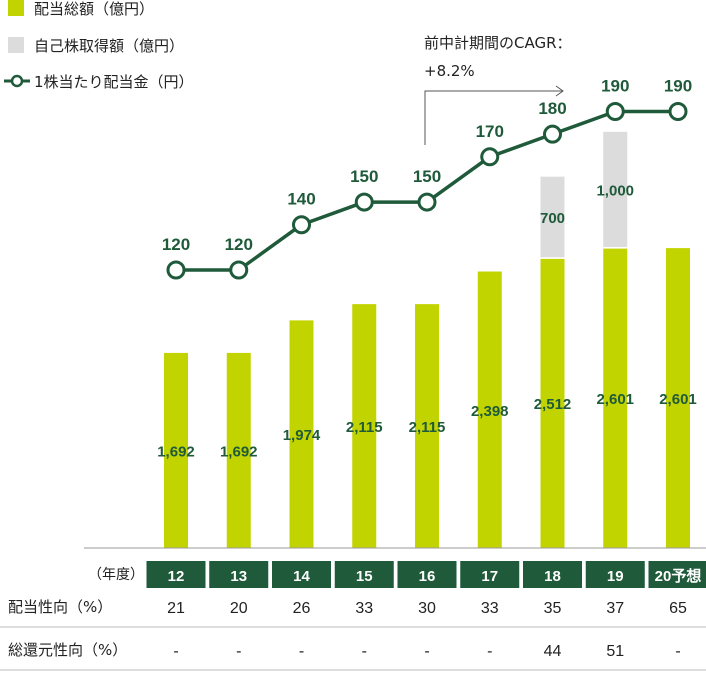  I want to click on year-header: 12 13 14 15 16 17 18 19 20予想, so click(426, 574).